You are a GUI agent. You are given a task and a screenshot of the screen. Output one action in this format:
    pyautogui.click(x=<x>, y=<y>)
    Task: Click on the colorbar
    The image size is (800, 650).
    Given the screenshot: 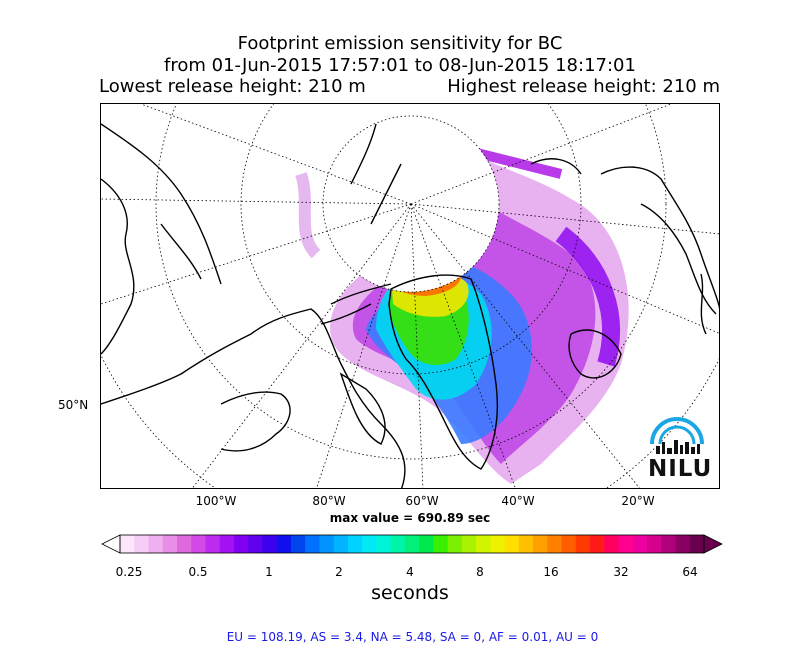 What is the action you would take?
    pyautogui.click(x=412, y=544)
    